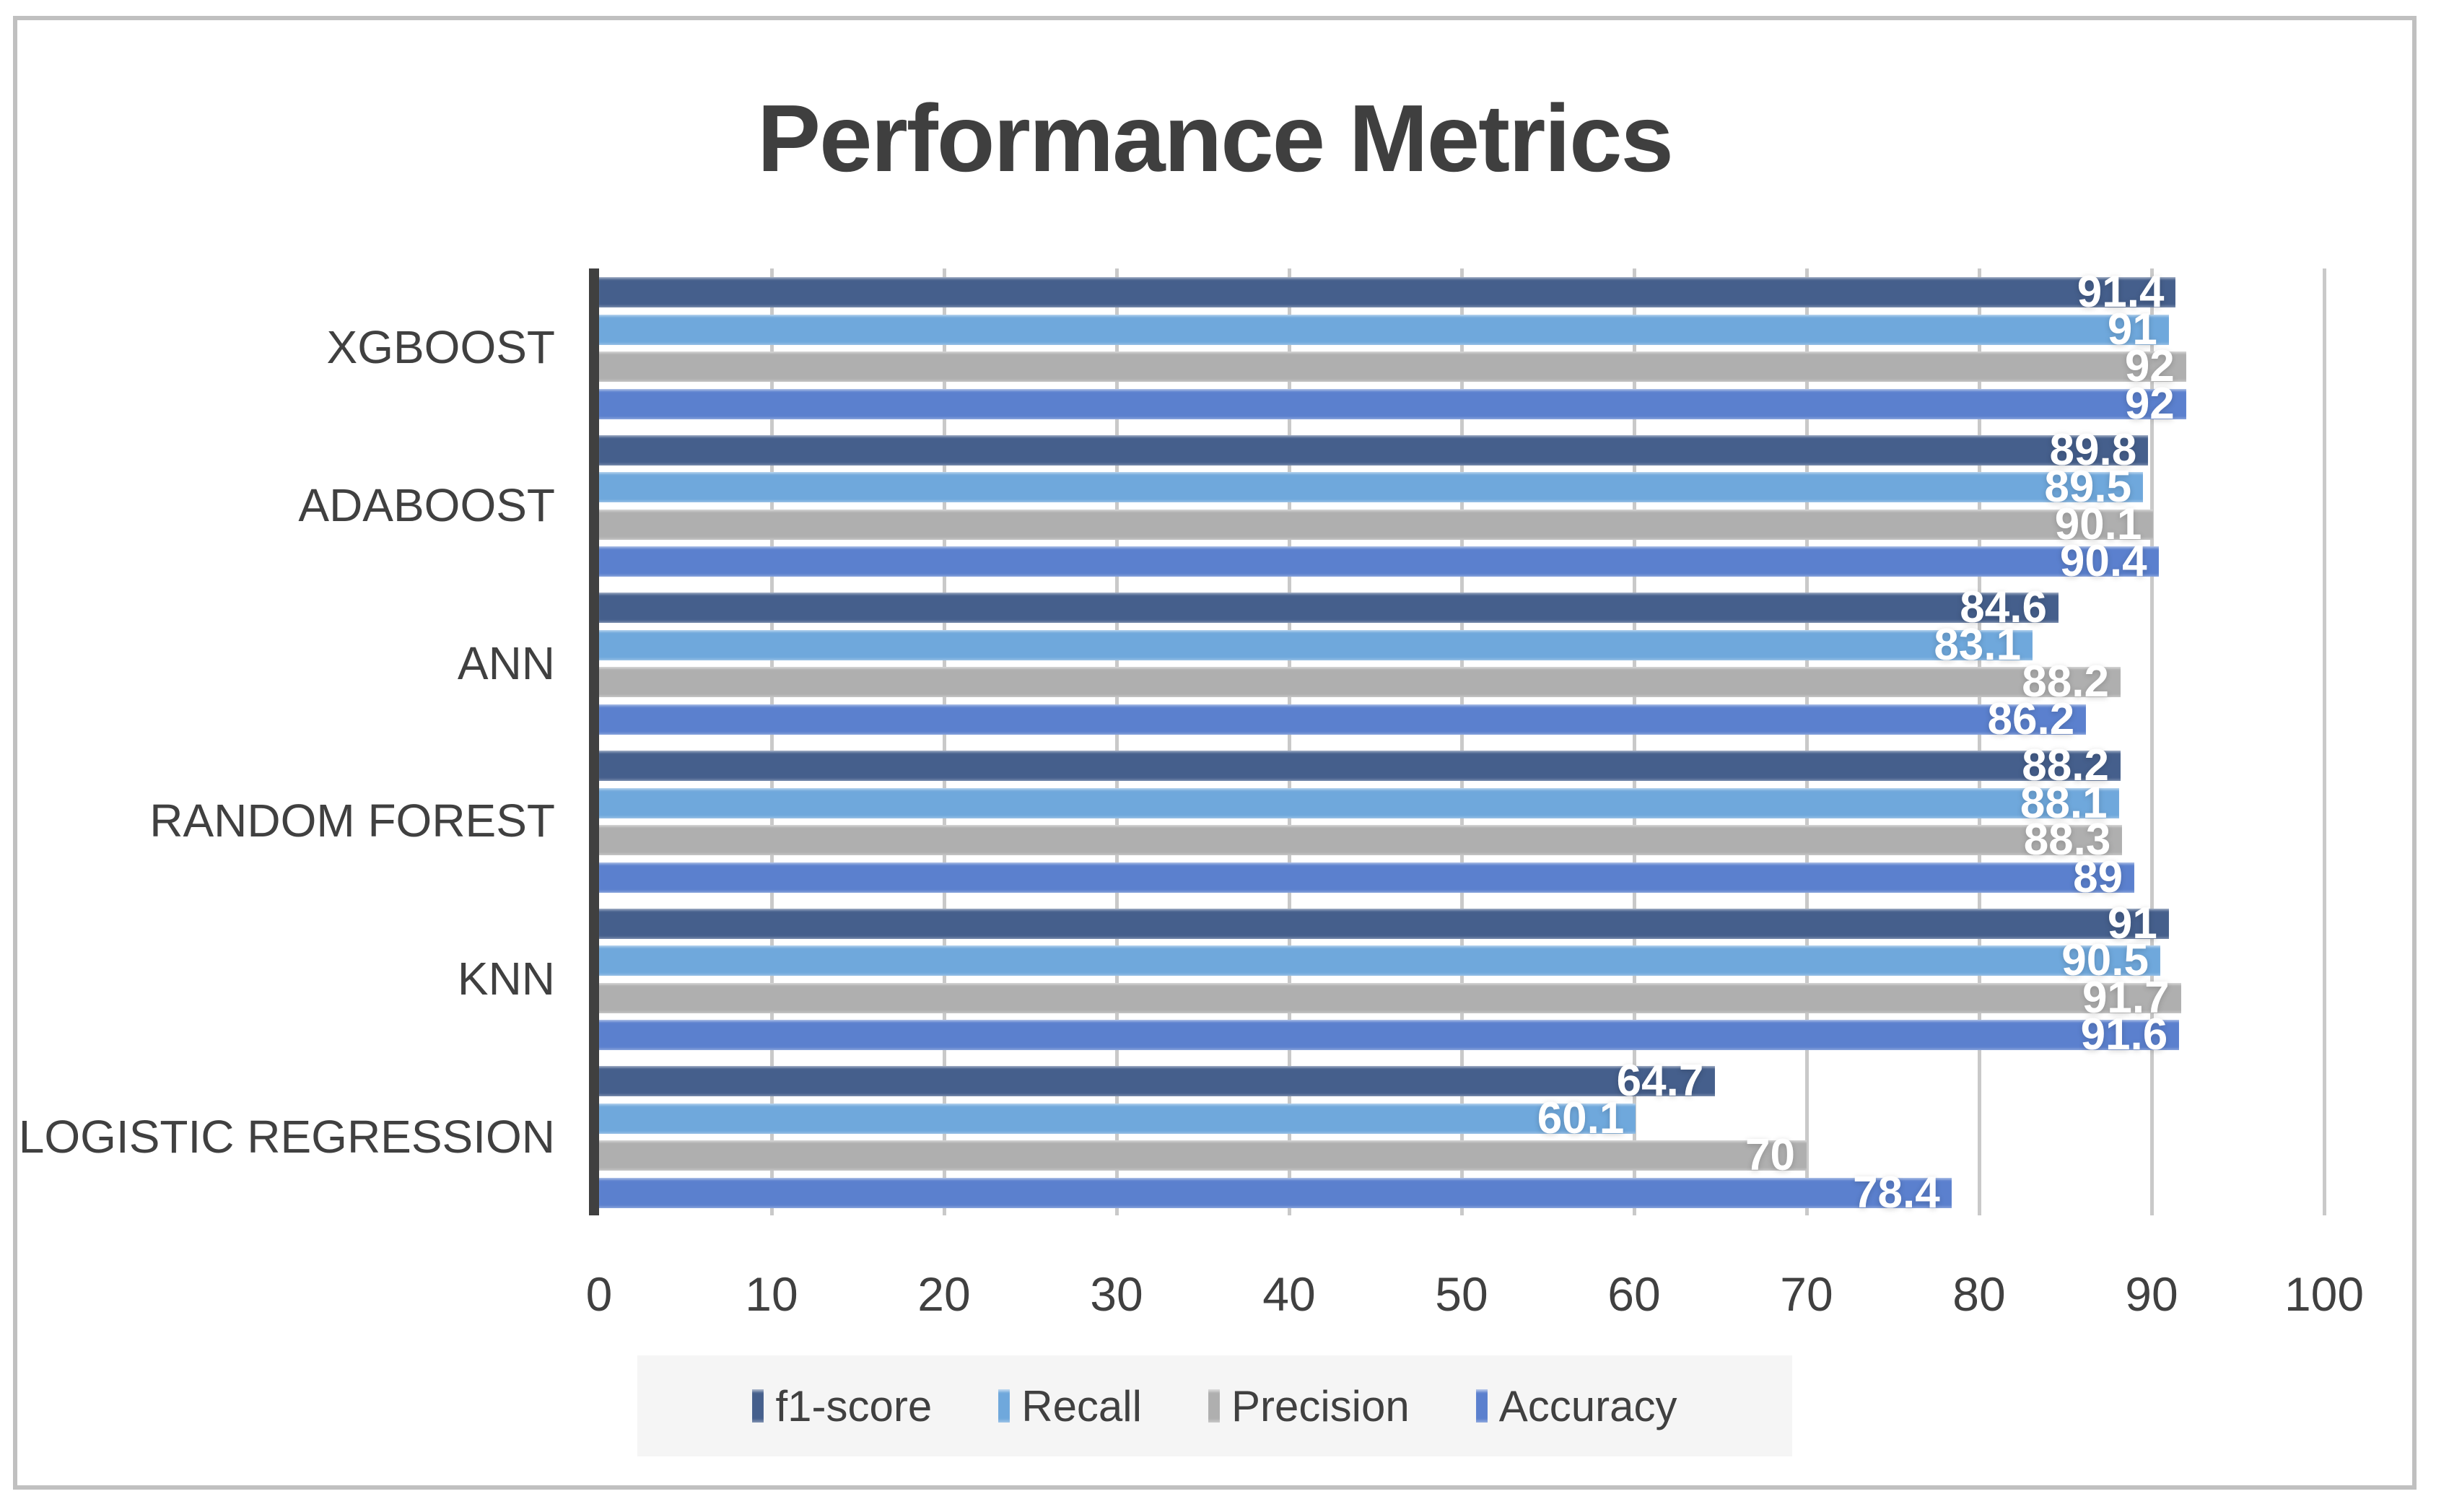 The image size is (2449, 1512). Describe the element at coordinates (1360, 682) in the screenshot. I see `bar-Precision-ann: 88.2` at that location.